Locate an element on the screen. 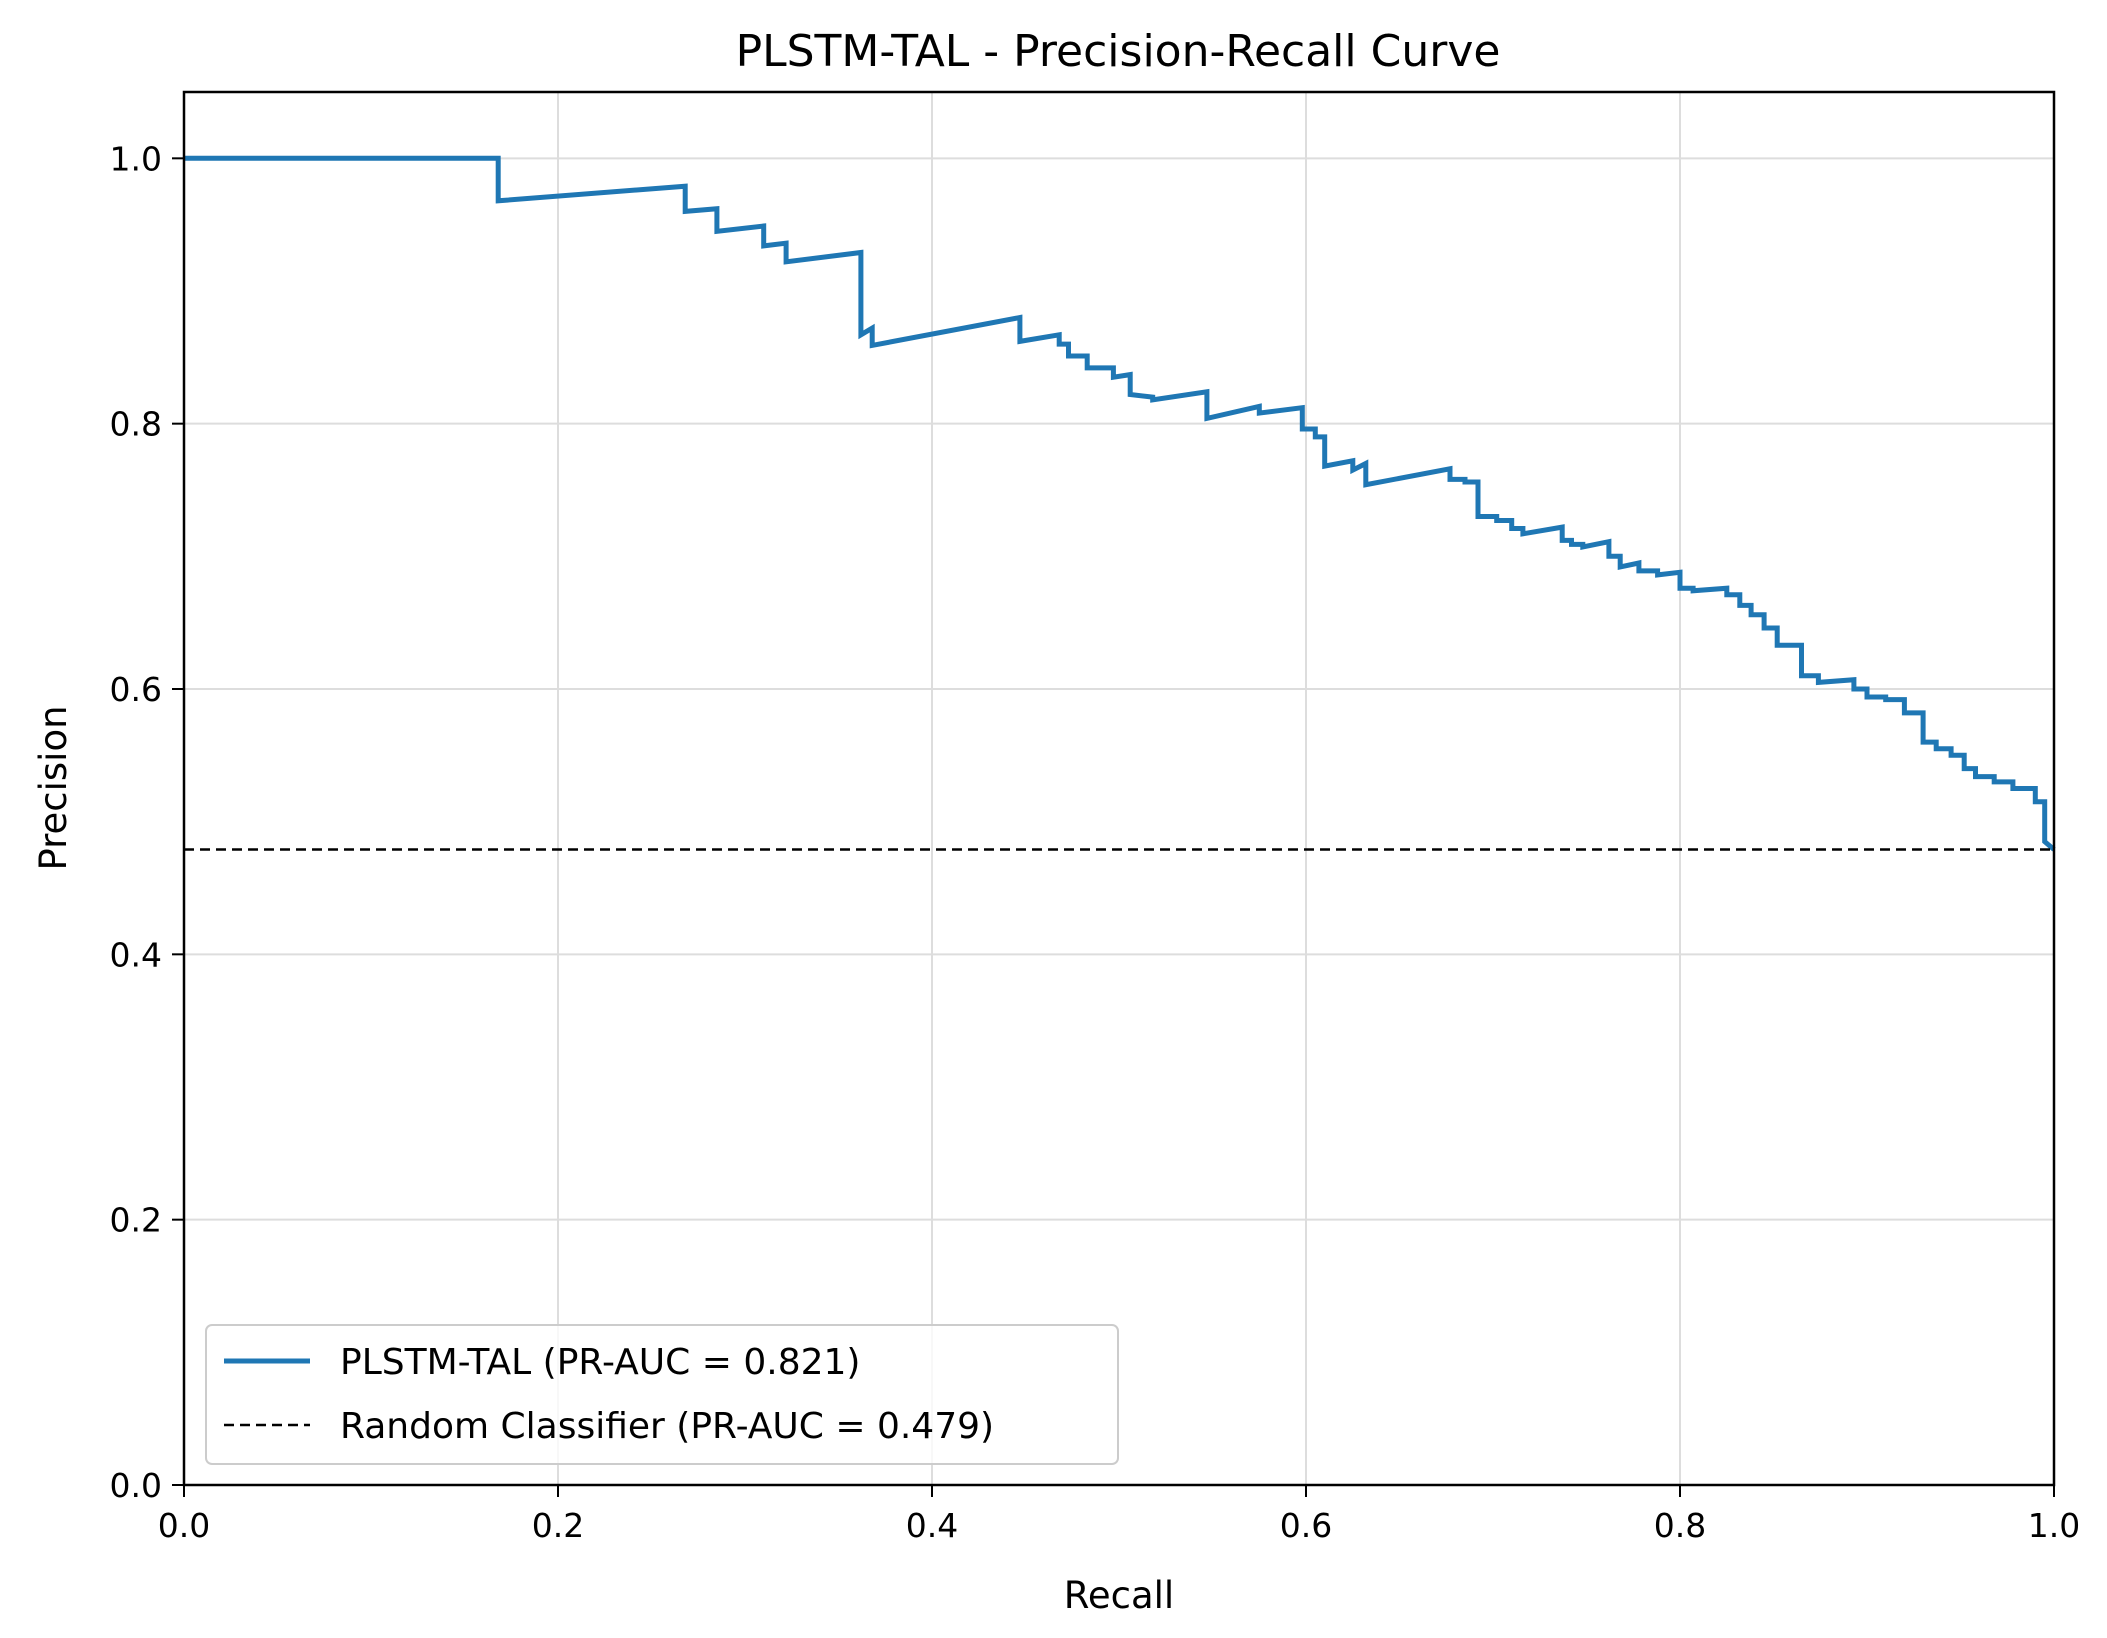 This screenshot has width=2107, height=1638. x-tick-label: 0.8 is located at coordinates (1680, 1525).